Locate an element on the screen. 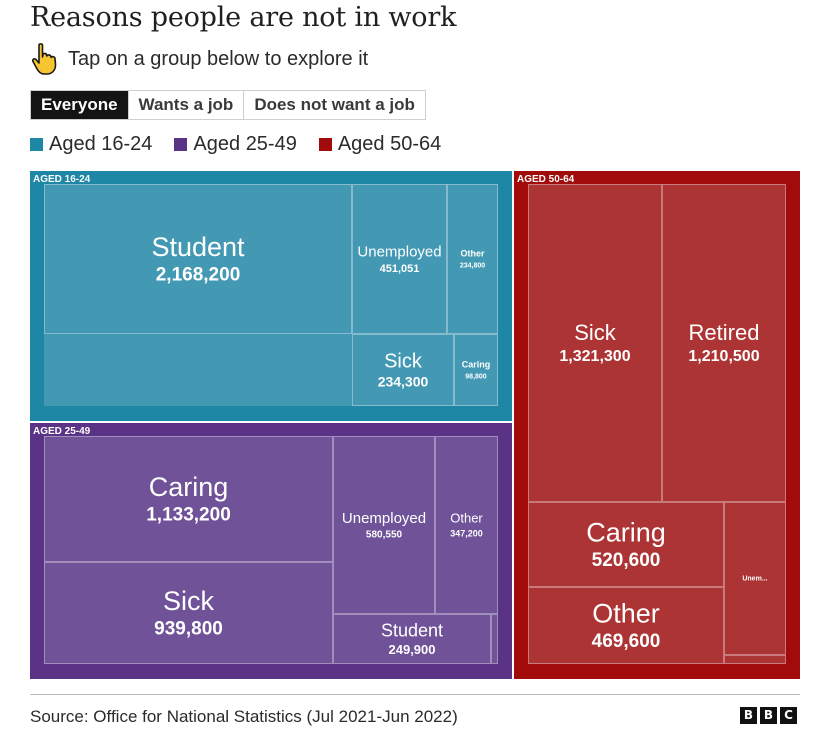  cell-label-aged-16-24-caring: Caring is located at coordinates (476, 364).